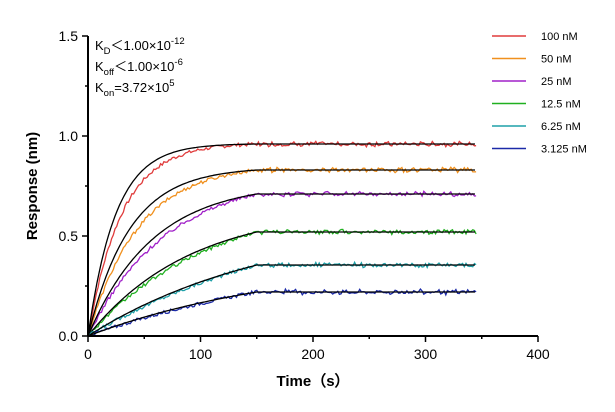 The width and height of the screenshot is (615, 412). I want to click on constant-value: =3.72×10, so click(141, 87).